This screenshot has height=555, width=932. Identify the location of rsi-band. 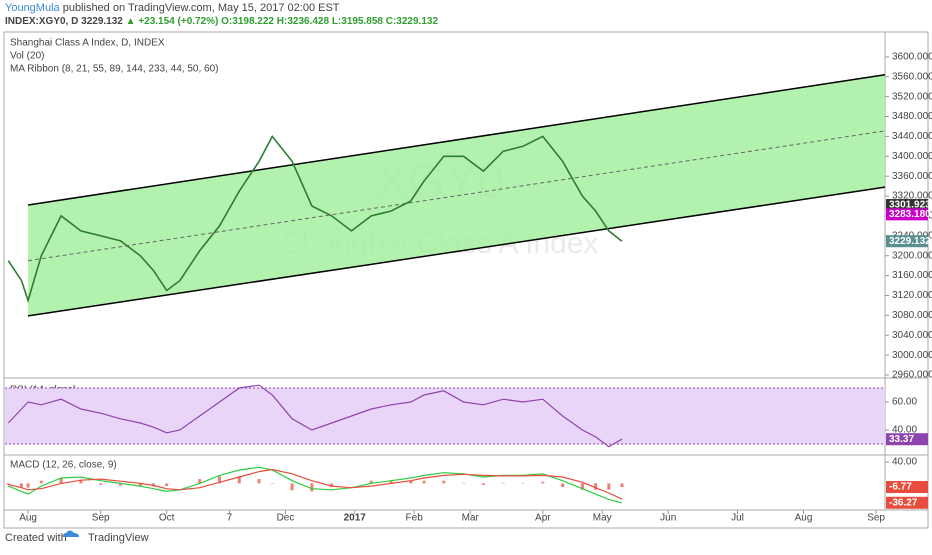
(445, 415).